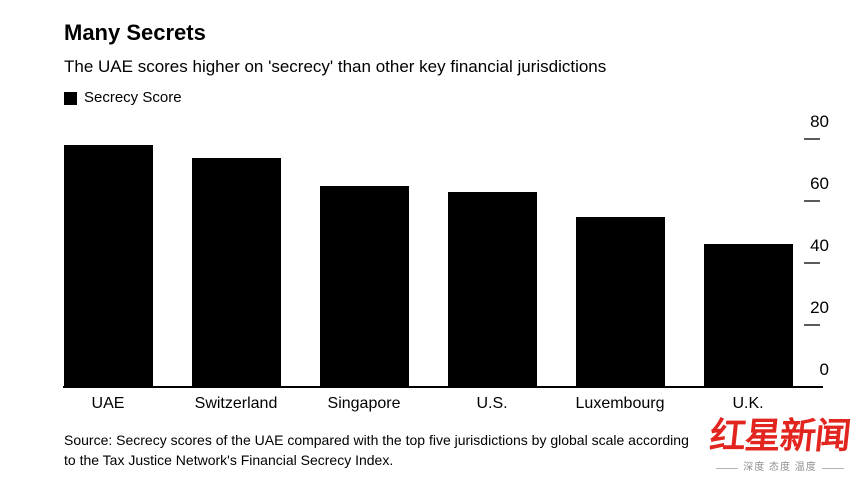 The height and width of the screenshot is (488, 854). I want to click on watermark-title: 红星新闻, so click(780, 435).